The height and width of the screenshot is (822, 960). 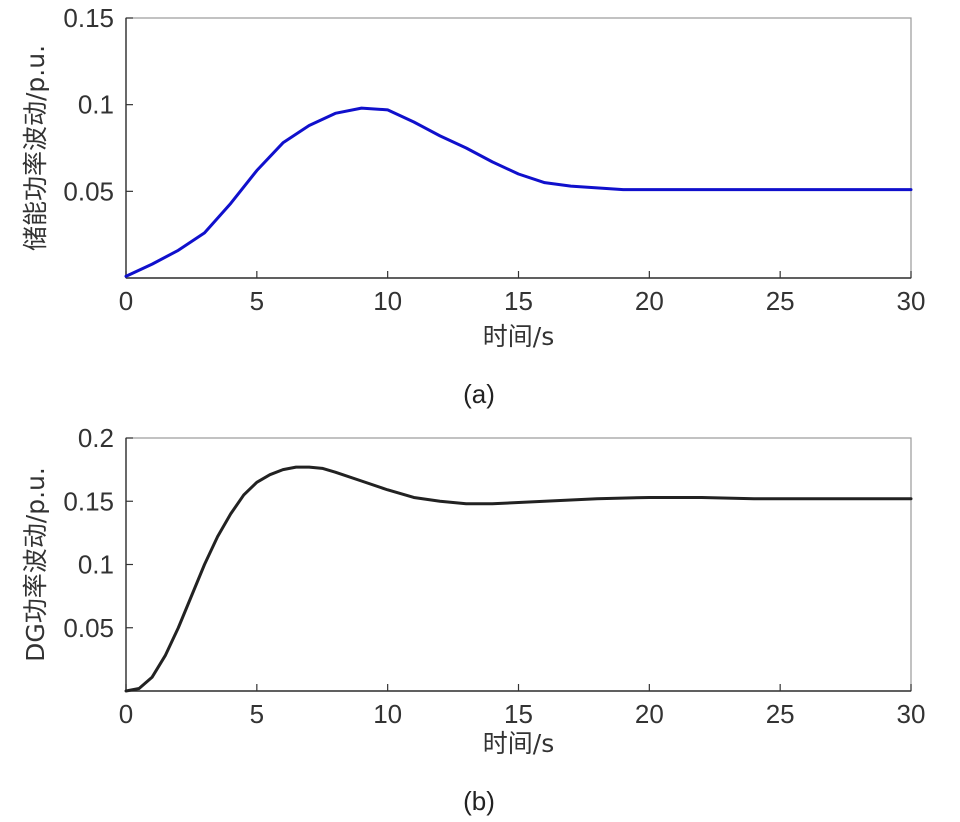 What do you see at coordinates (35, 148) in the screenshot?
I see `y-axis-label: 储能功率波动/p.u.` at bounding box center [35, 148].